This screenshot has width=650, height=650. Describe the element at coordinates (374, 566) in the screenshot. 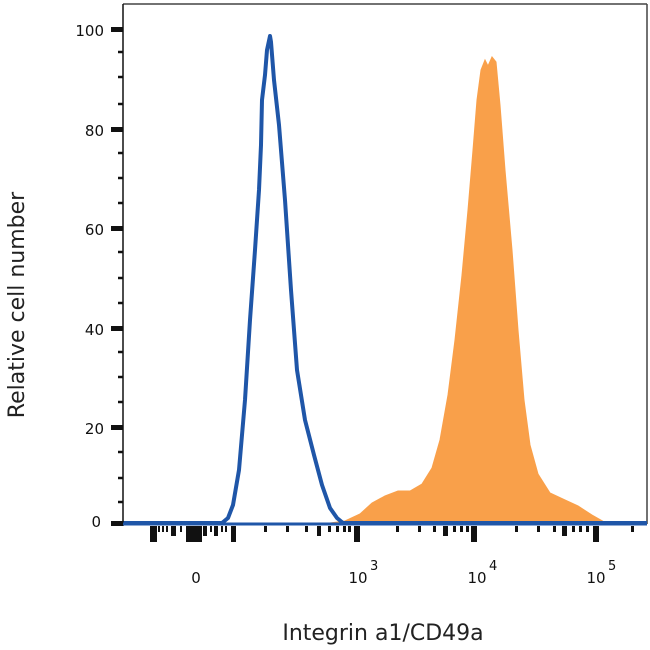

I see `svg-text: 3` at that location.